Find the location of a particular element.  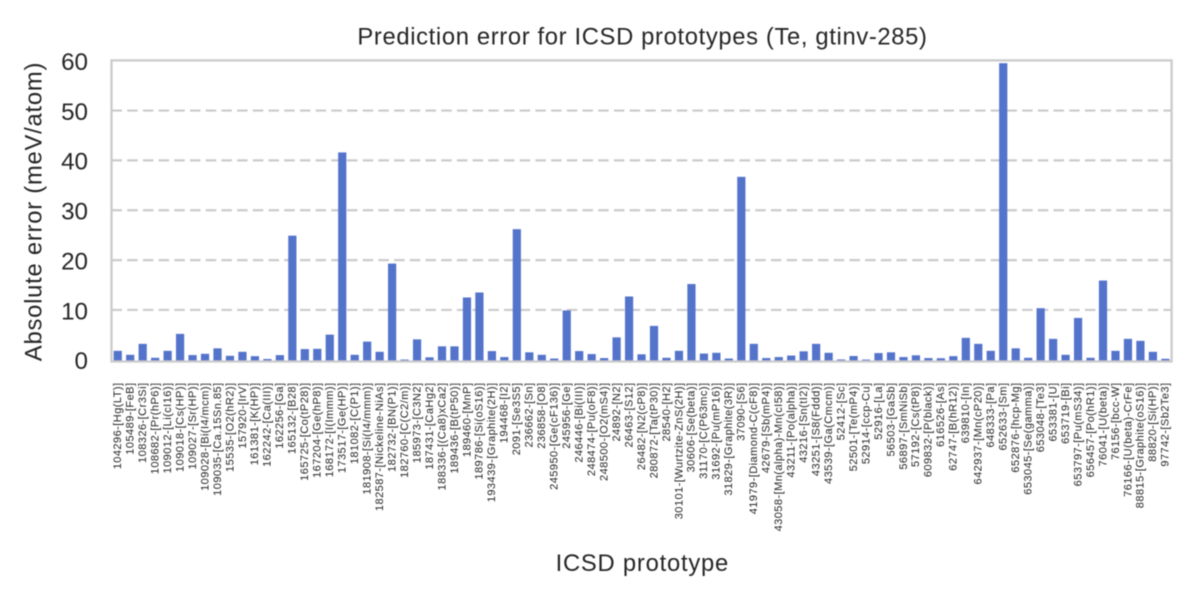

svg-text: 639810-[In] is located at coordinates (966, 413).